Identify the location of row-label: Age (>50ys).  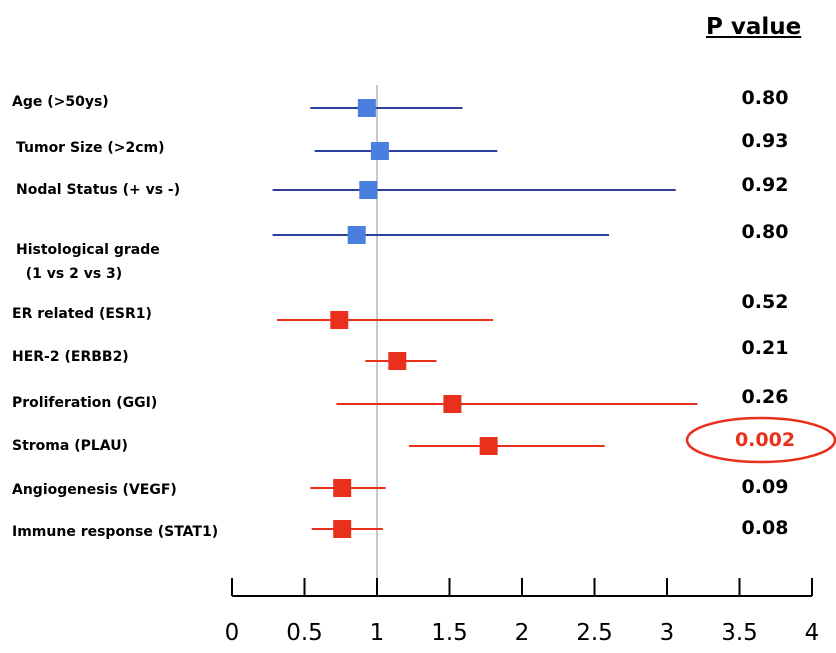
(60, 102).